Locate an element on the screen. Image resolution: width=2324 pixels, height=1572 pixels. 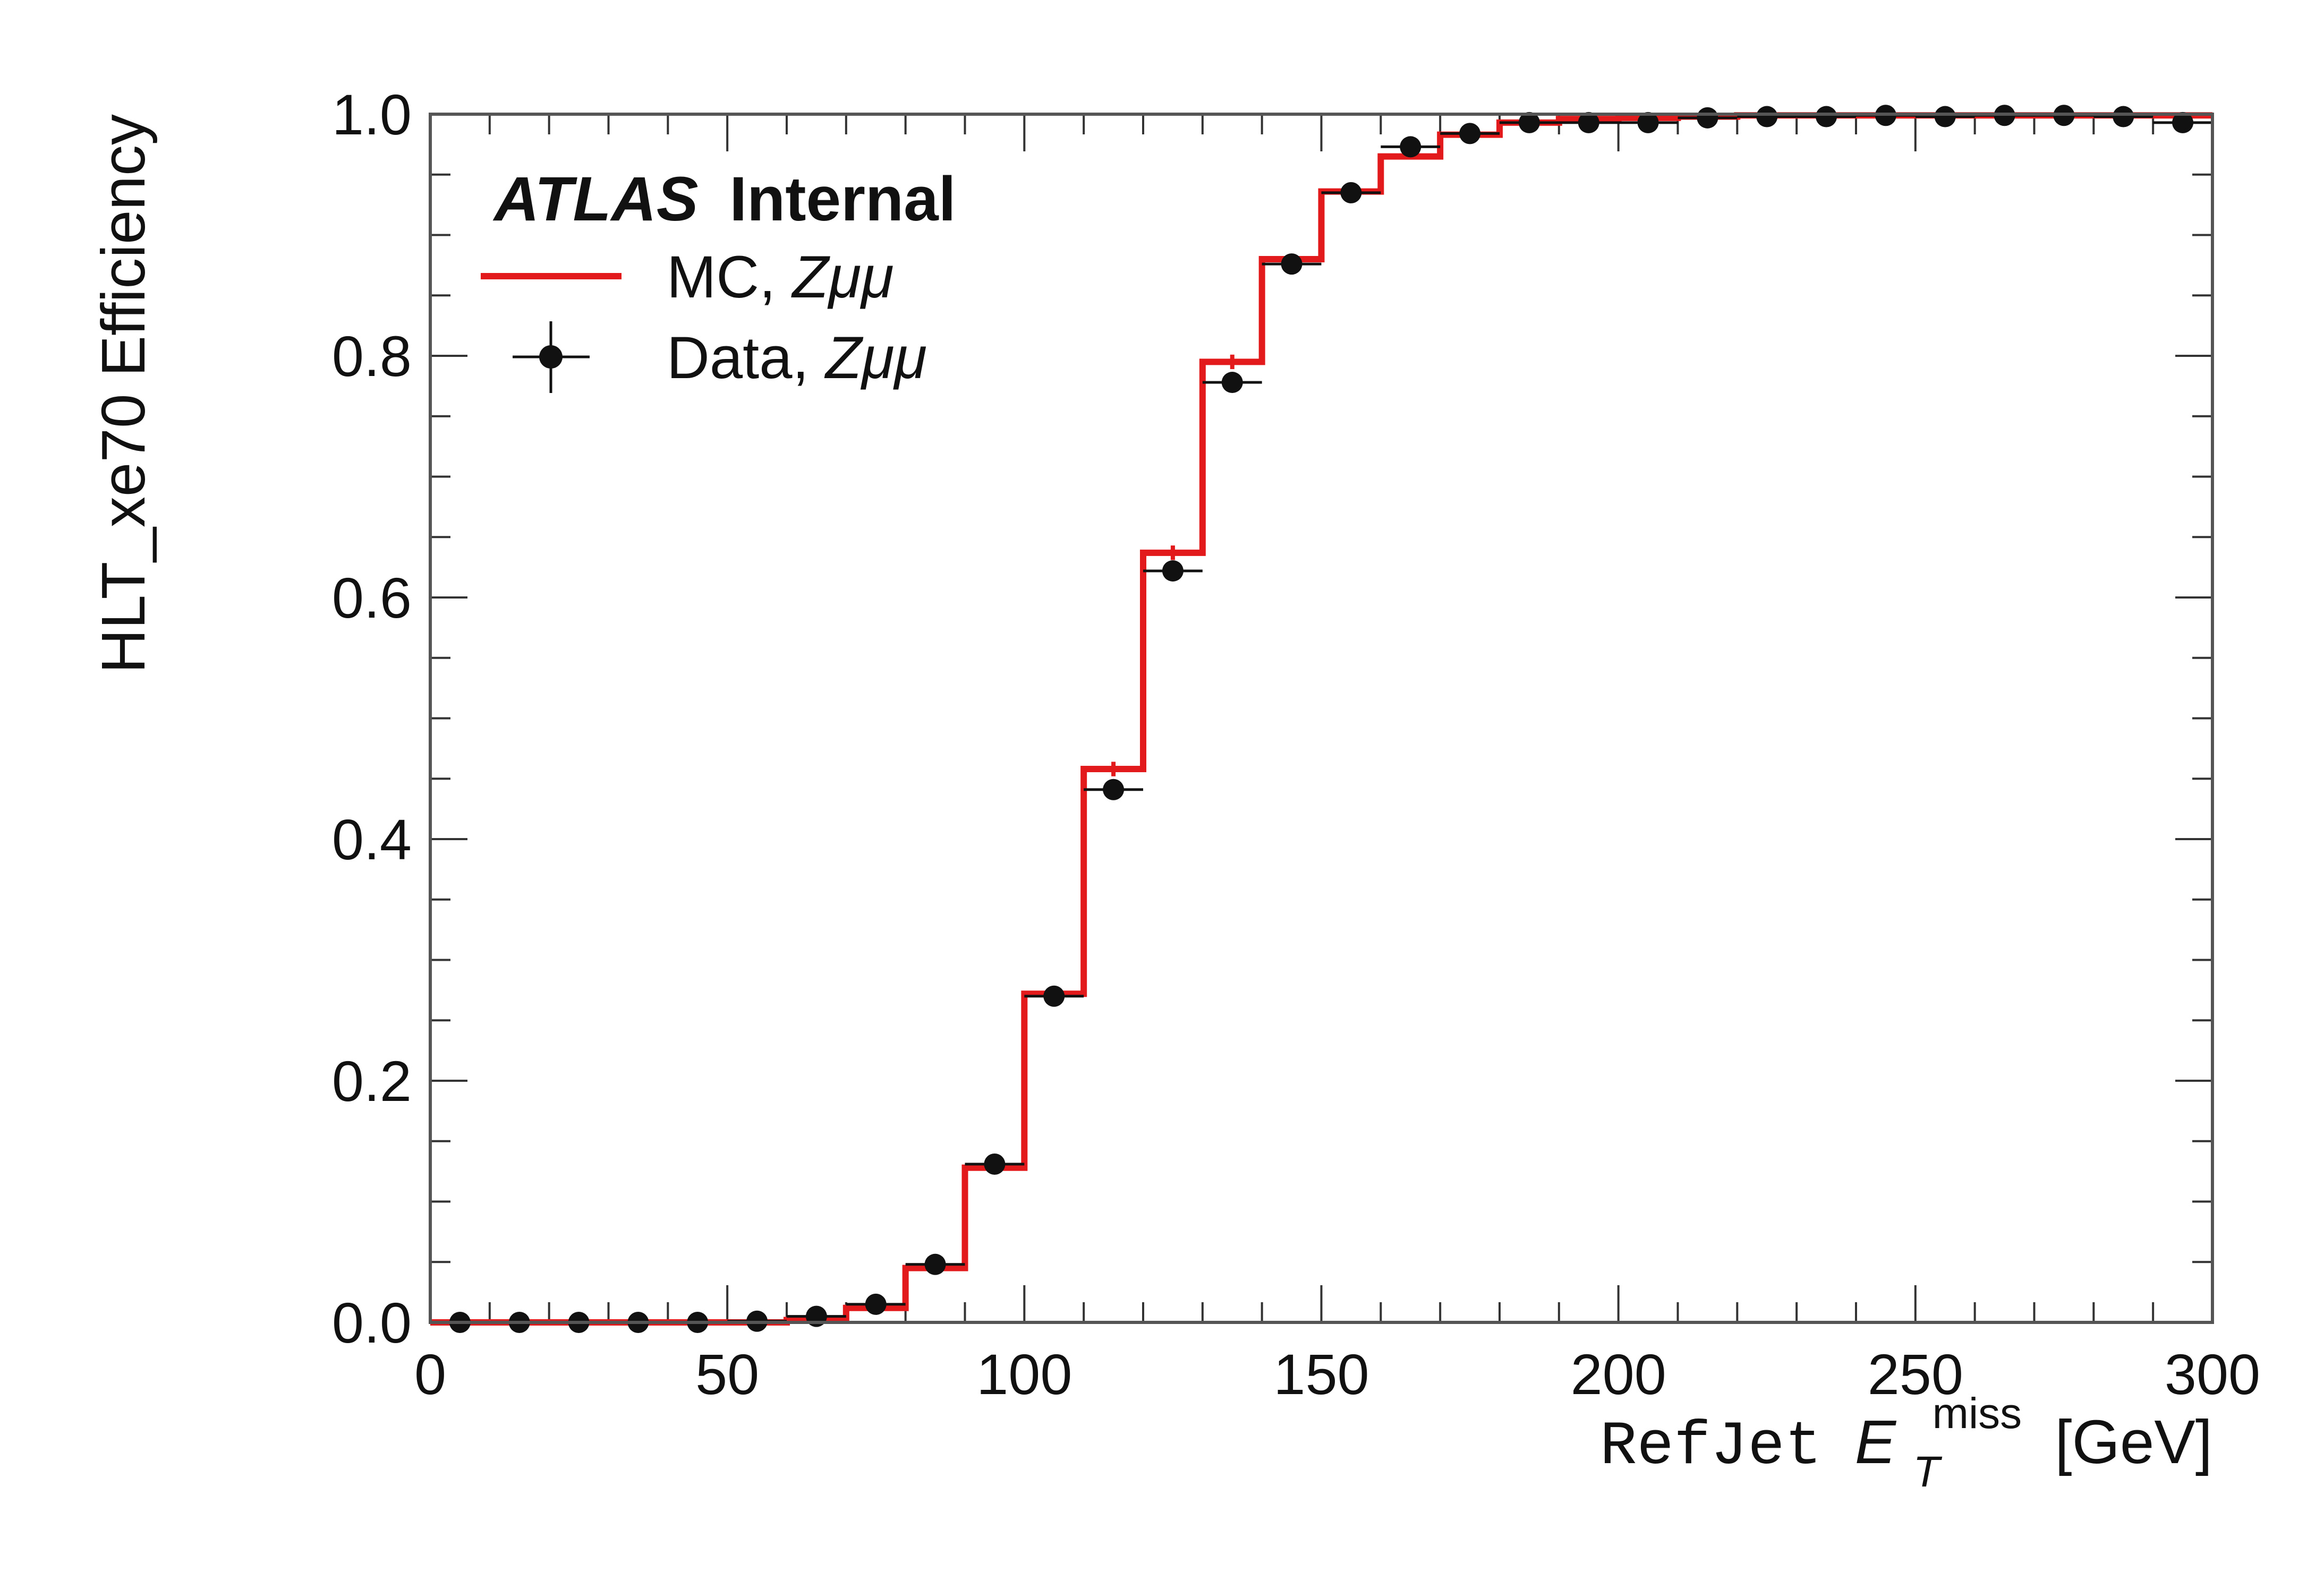
x-tick-label: 300 is located at coordinates (2212, 1374).